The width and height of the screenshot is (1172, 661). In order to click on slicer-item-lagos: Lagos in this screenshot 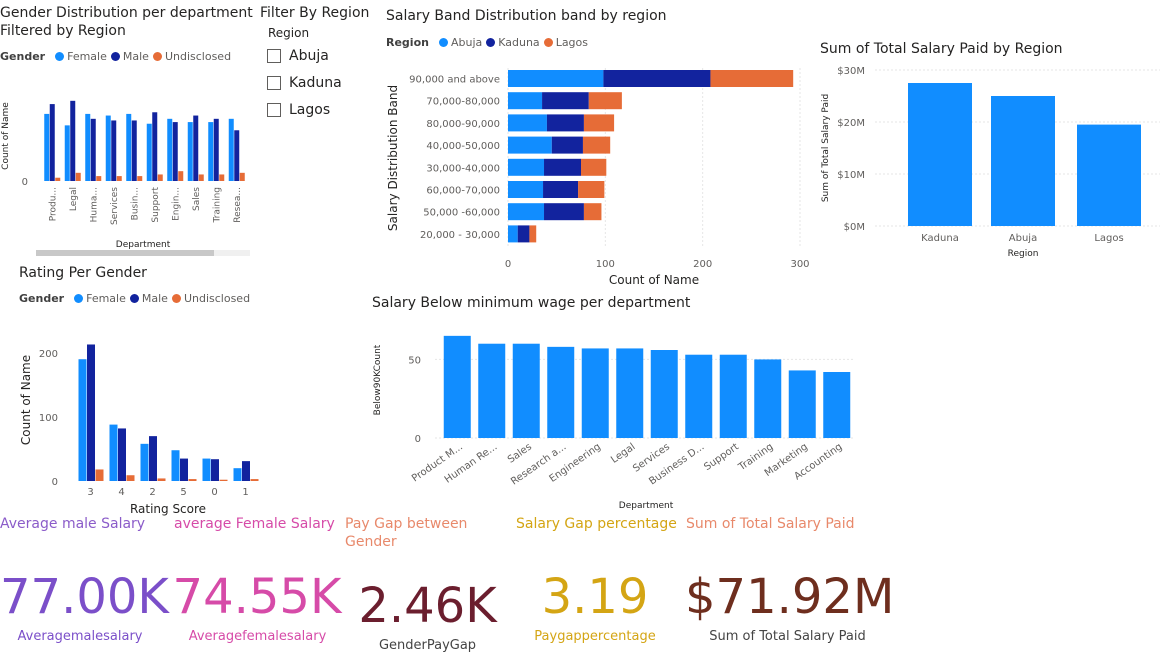, I will do `click(304, 109)`.